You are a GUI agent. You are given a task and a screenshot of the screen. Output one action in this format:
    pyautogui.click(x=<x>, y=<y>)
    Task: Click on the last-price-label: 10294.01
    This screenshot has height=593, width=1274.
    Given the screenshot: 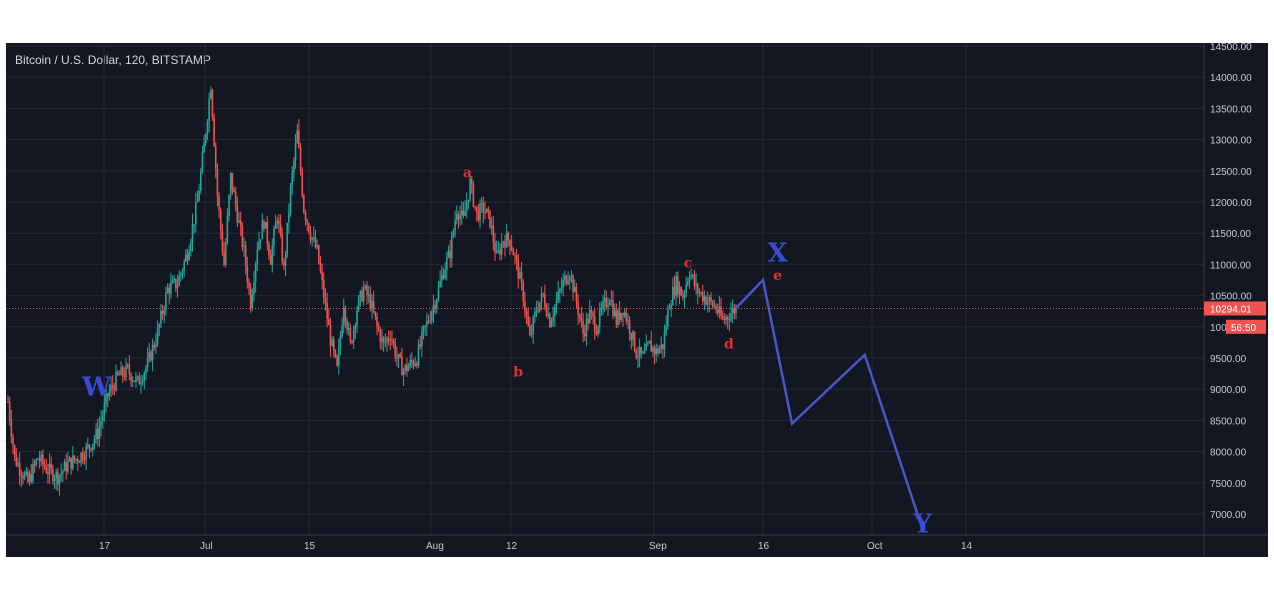 What is the action you would take?
    pyautogui.click(x=1231, y=309)
    